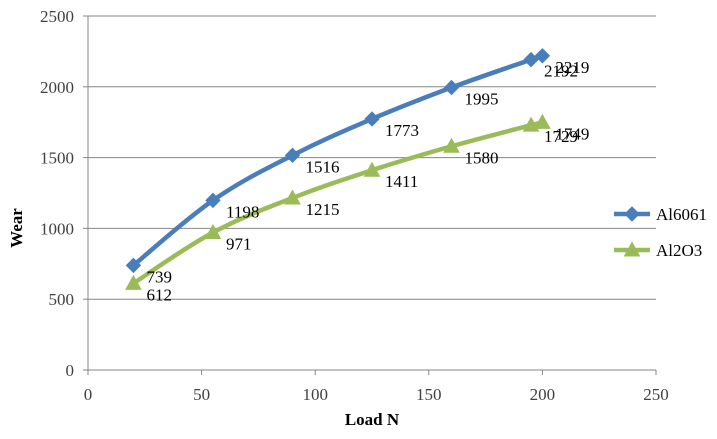 The height and width of the screenshot is (439, 717). Describe the element at coordinates (561, 136) in the screenshot. I see `data-label: 1729` at that location.